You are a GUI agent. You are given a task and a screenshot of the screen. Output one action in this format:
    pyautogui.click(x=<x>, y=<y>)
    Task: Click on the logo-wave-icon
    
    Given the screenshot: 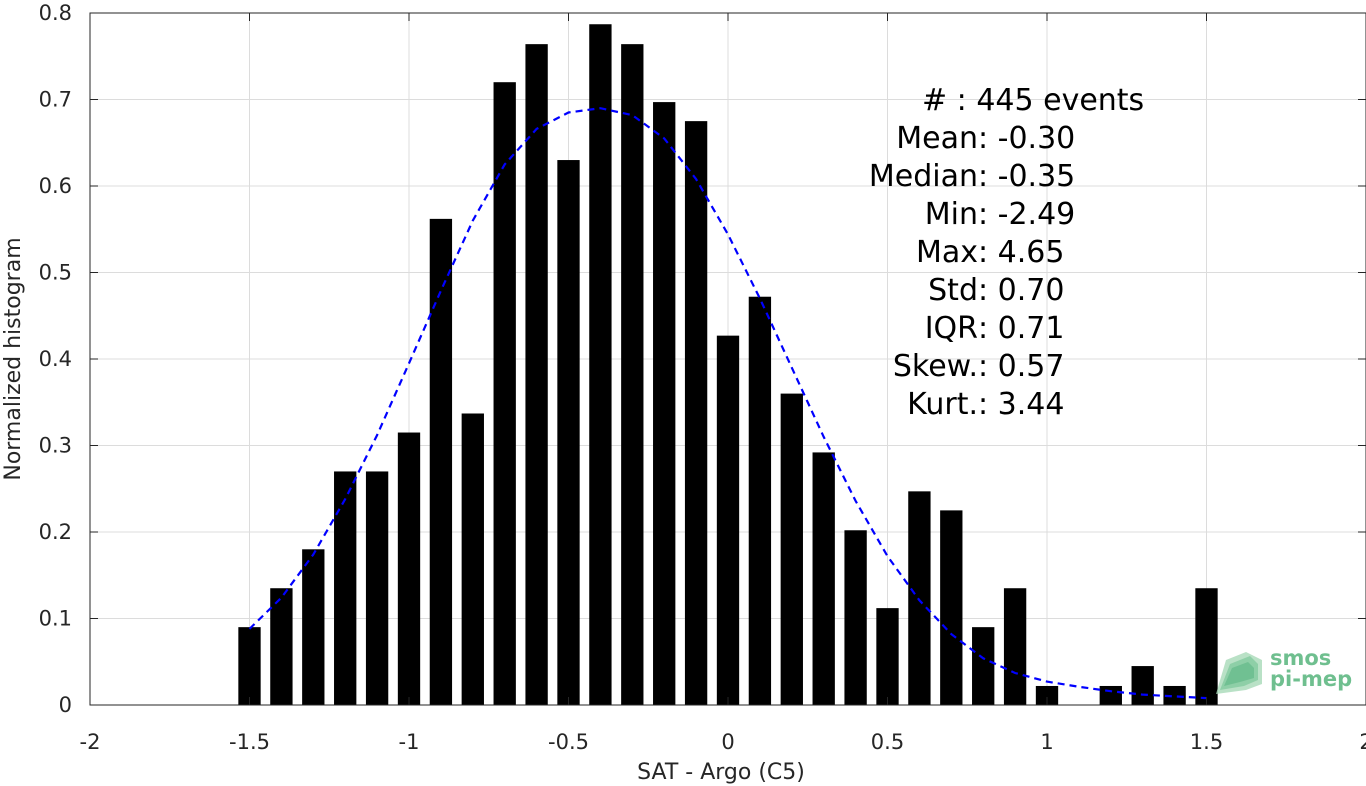 What is the action you would take?
    pyautogui.click(x=1239, y=673)
    